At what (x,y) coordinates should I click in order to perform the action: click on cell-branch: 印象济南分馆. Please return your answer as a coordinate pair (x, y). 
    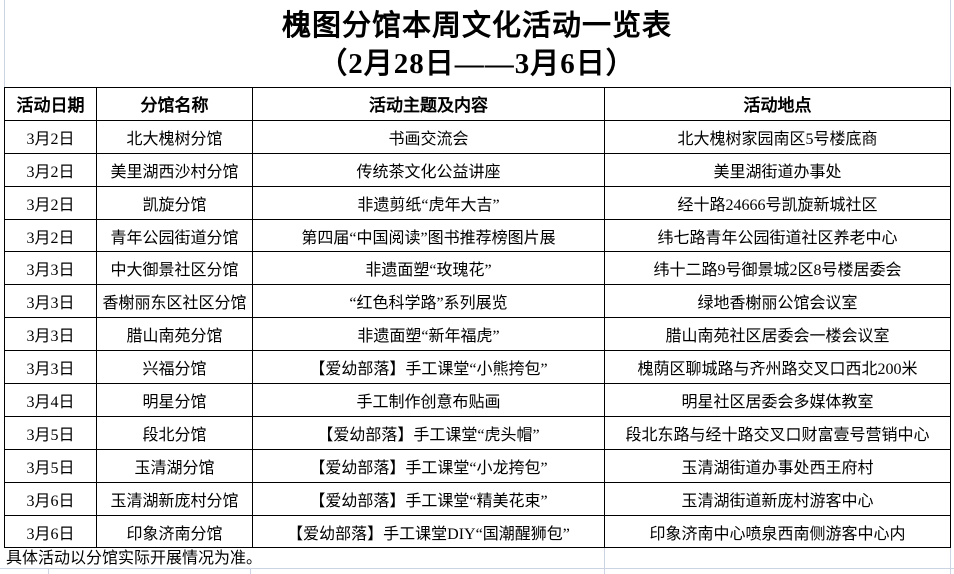
    Looking at the image, I should click on (174, 531).